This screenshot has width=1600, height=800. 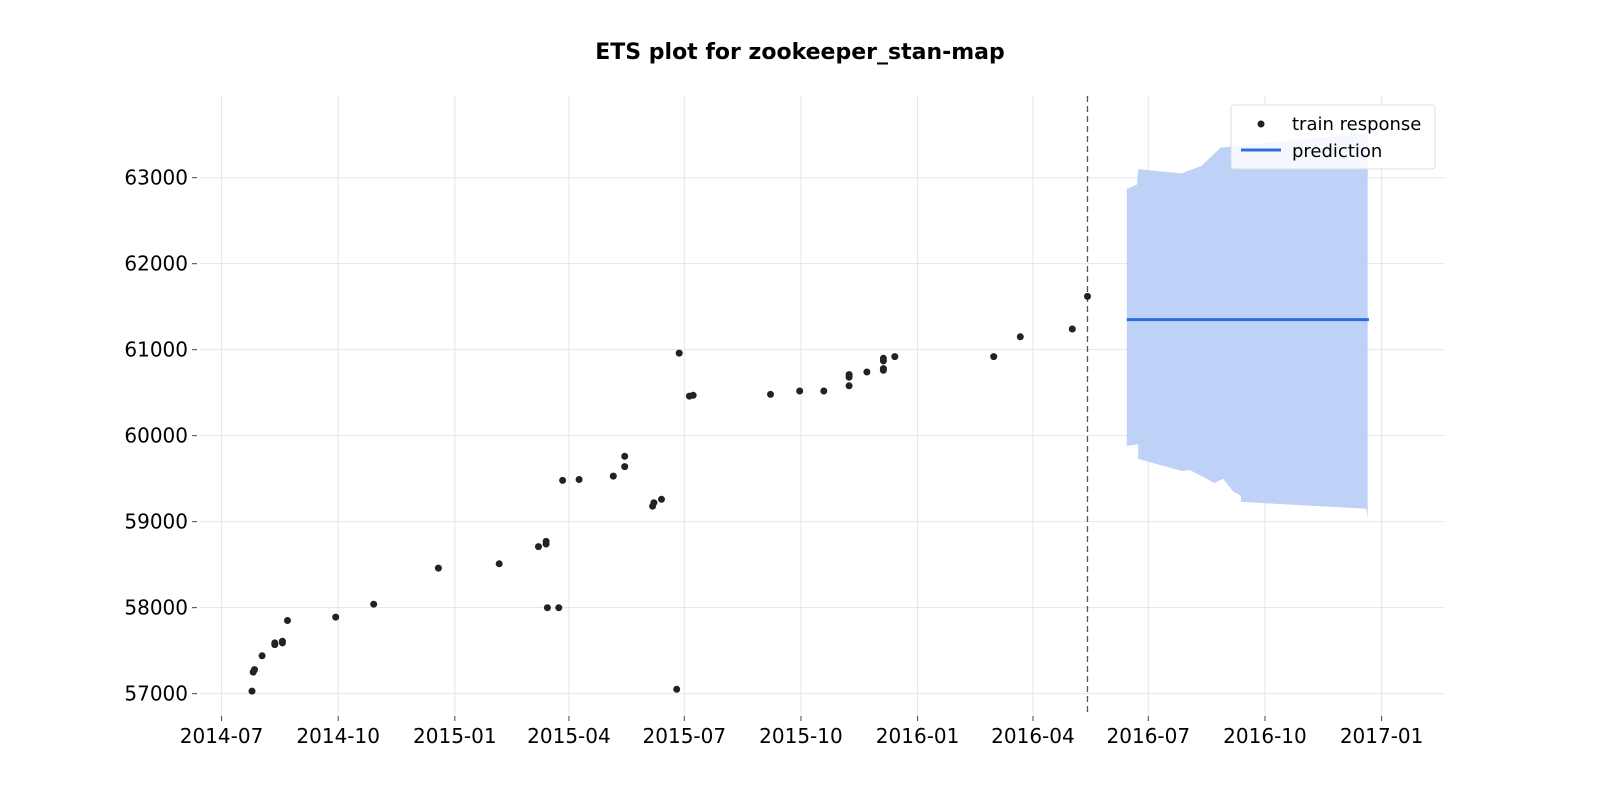 What do you see at coordinates (156, 436) in the screenshot?
I see `y-tick-label: 60000` at bounding box center [156, 436].